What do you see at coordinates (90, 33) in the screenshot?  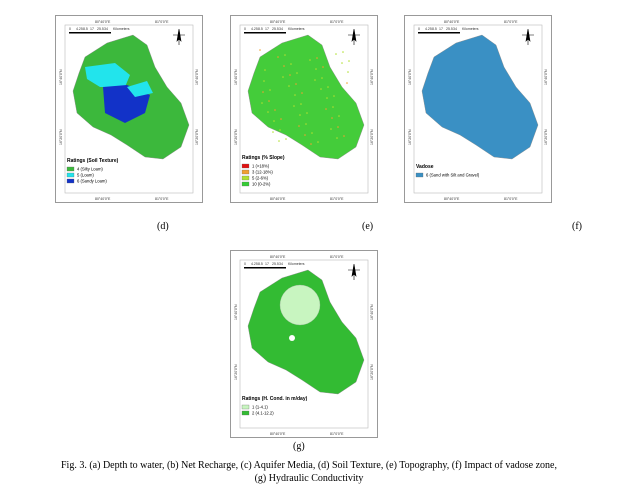 I see `scale-bar` at bounding box center [90, 33].